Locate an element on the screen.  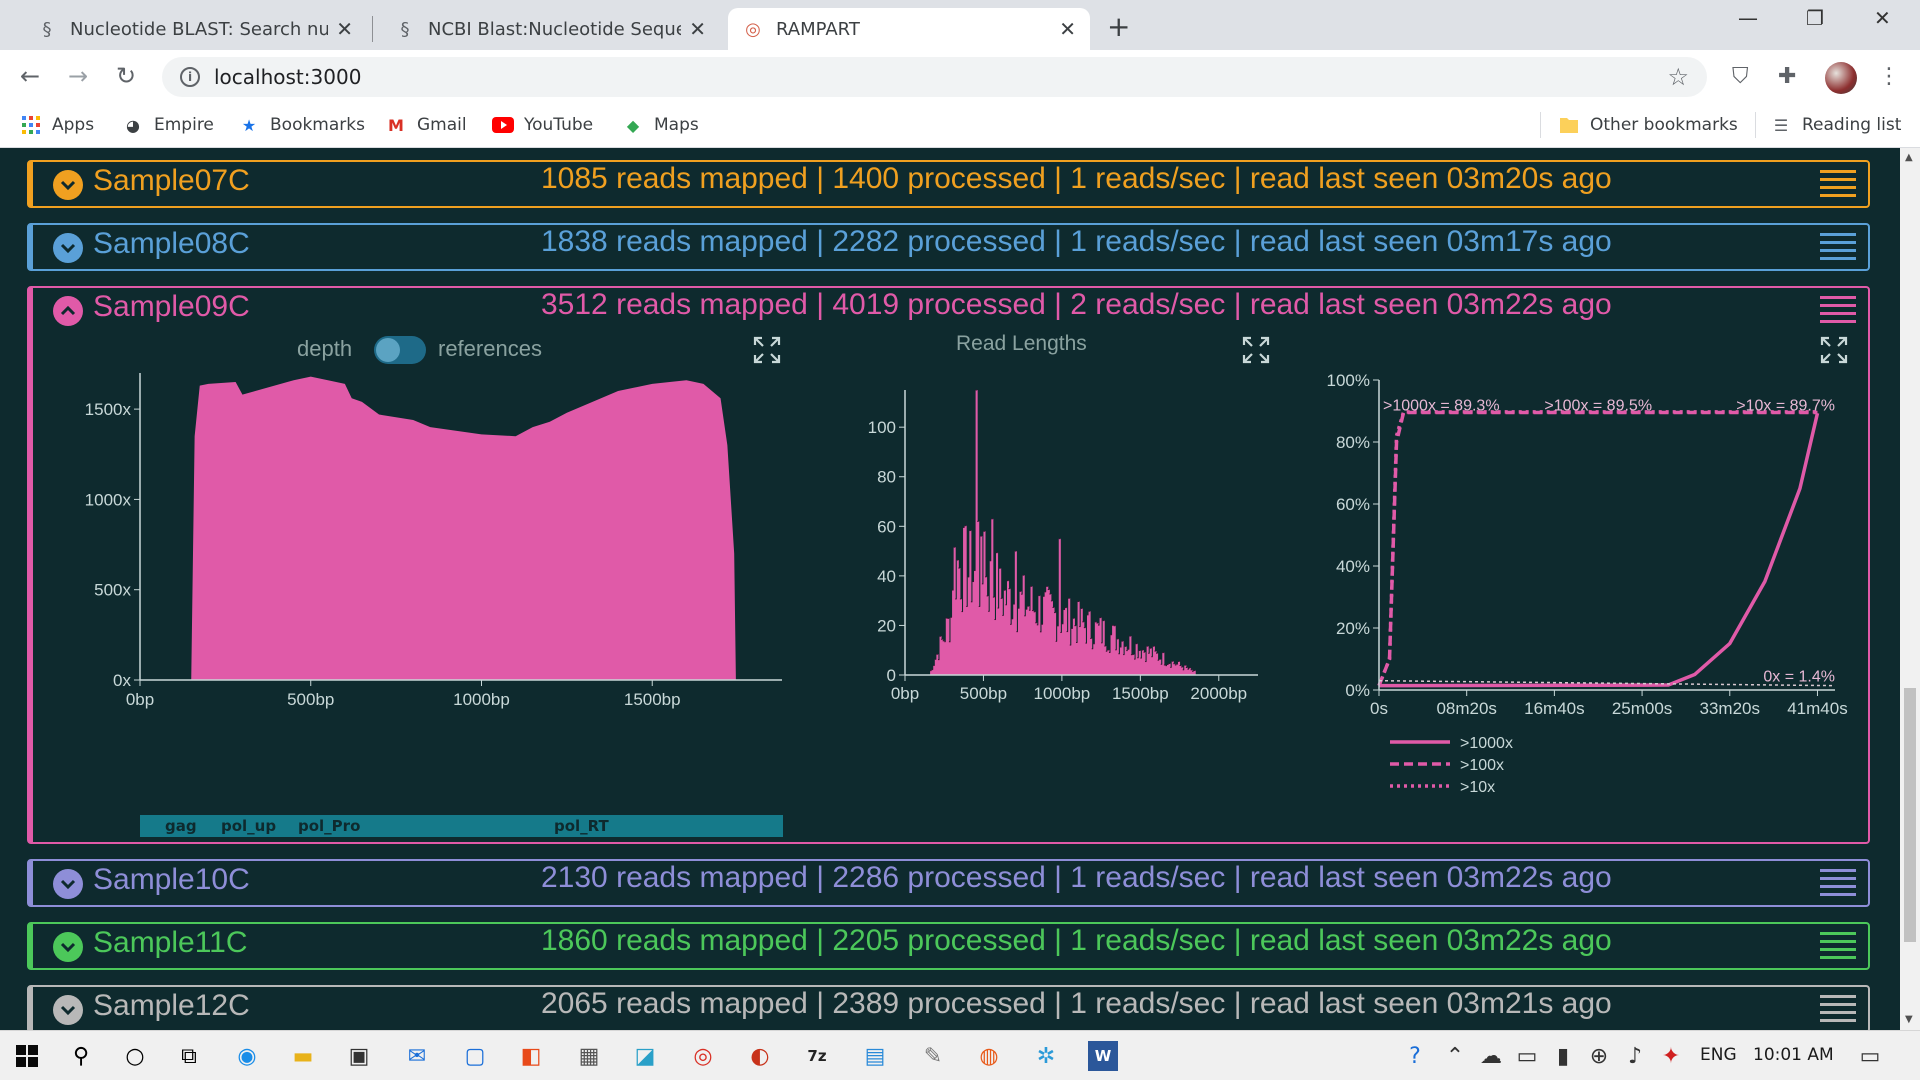
network-icon: ⊕ is located at coordinates (1599, 1056).